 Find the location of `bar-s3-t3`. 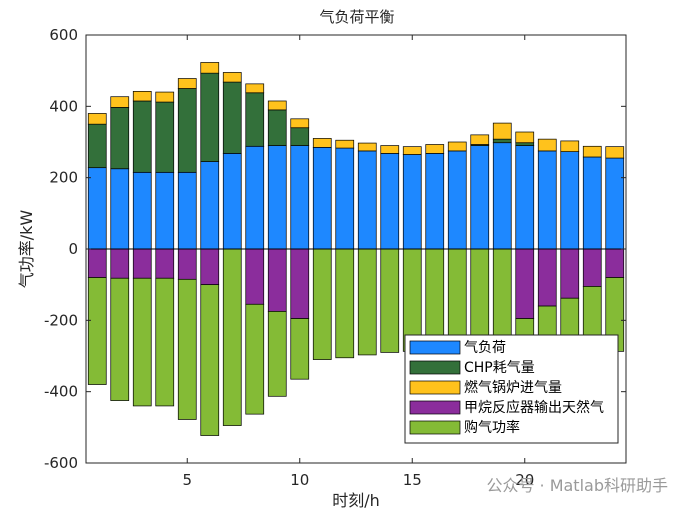

bar-s3-t3 is located at coordinates (142, 96).